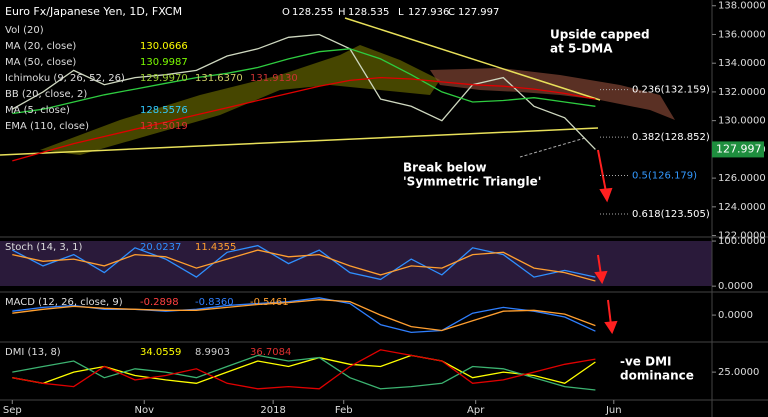  Describe the element at coordinates (164, 110) in the screenshot. I see `legend-value: 128.5576` at that location.